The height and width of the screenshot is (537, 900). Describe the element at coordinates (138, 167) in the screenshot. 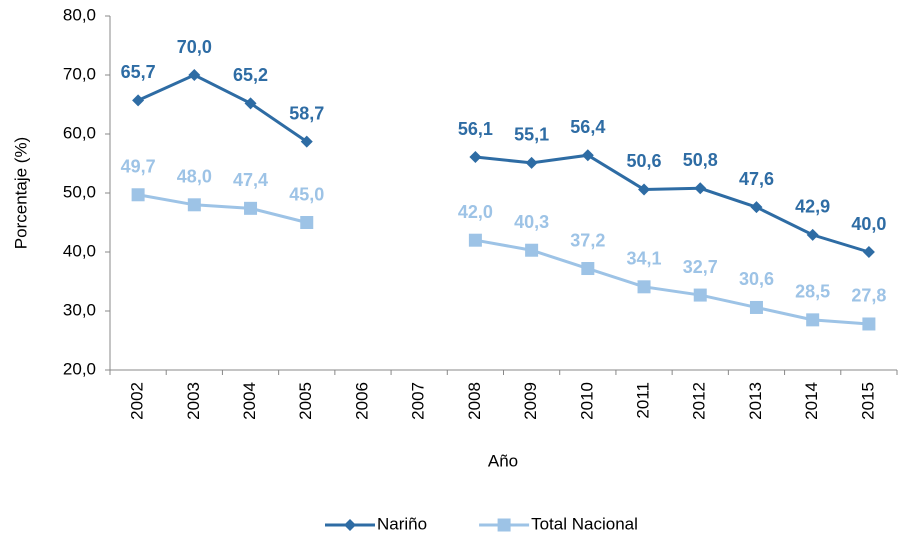

I see `data-label: 49,7` at that location.